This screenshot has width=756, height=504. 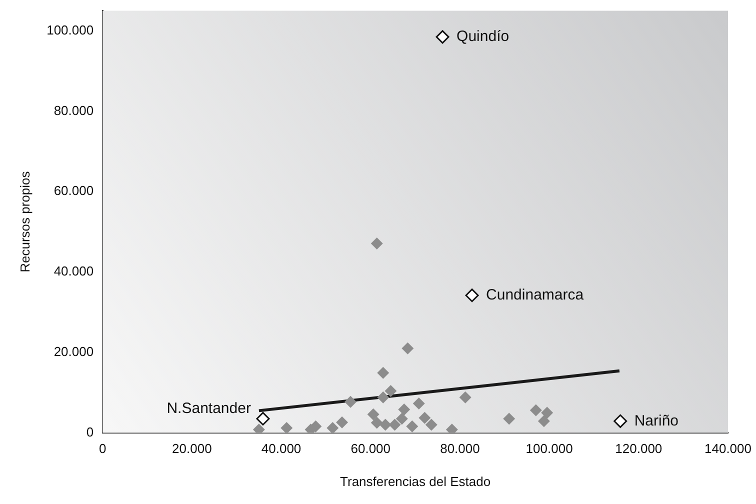 I want to click on x-tick-label: 20.000, so click(x=192, y=448).